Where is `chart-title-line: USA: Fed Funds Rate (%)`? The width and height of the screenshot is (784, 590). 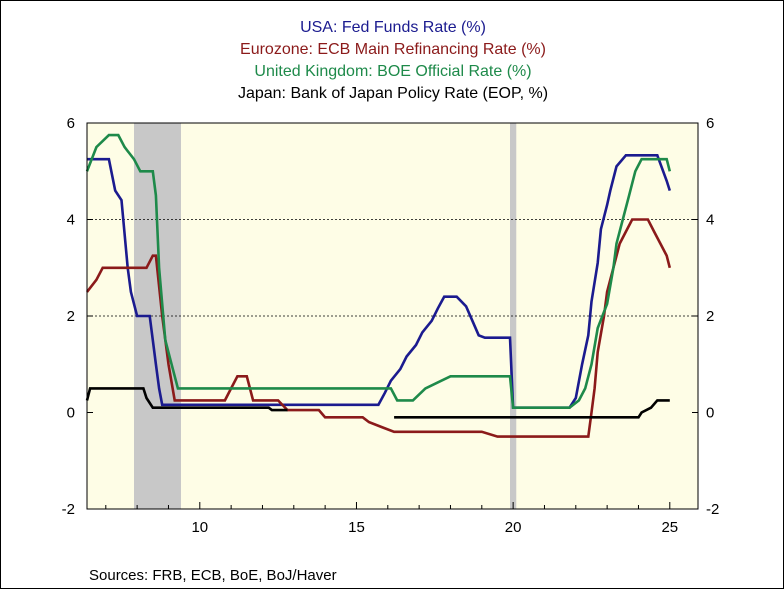 chart-title-line: USA: Fed Funds Rate (%) is located at coordinates (393, 27).